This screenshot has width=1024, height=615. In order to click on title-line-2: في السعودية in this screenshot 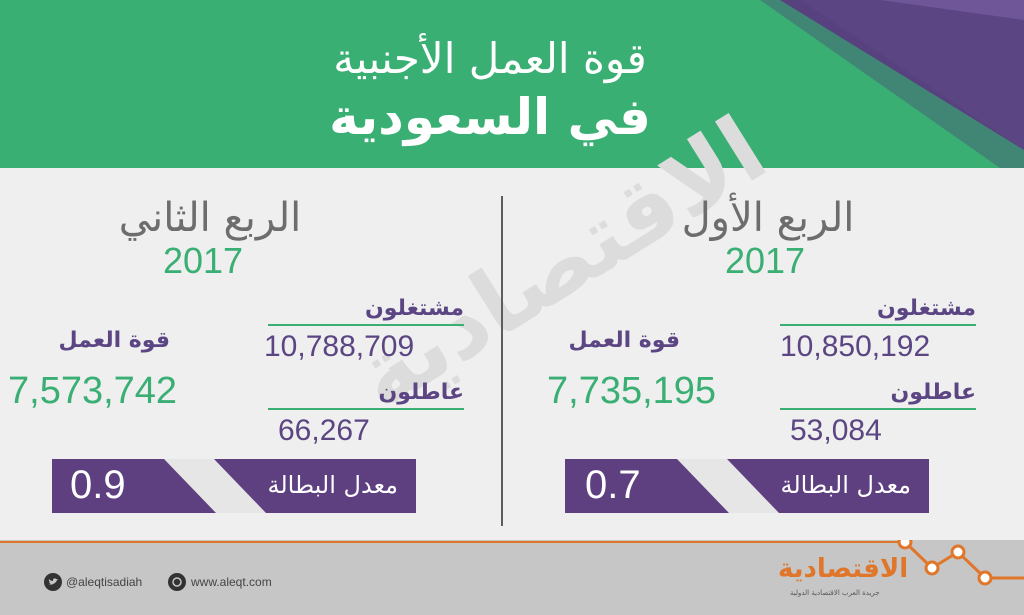, I will do `click(490, 117)`.